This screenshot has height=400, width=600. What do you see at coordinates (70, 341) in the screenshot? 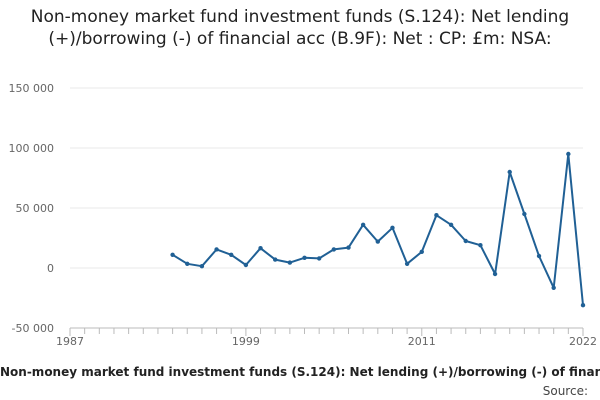
I see `x-tick-label: 1987` at bounding box center [70, 341].